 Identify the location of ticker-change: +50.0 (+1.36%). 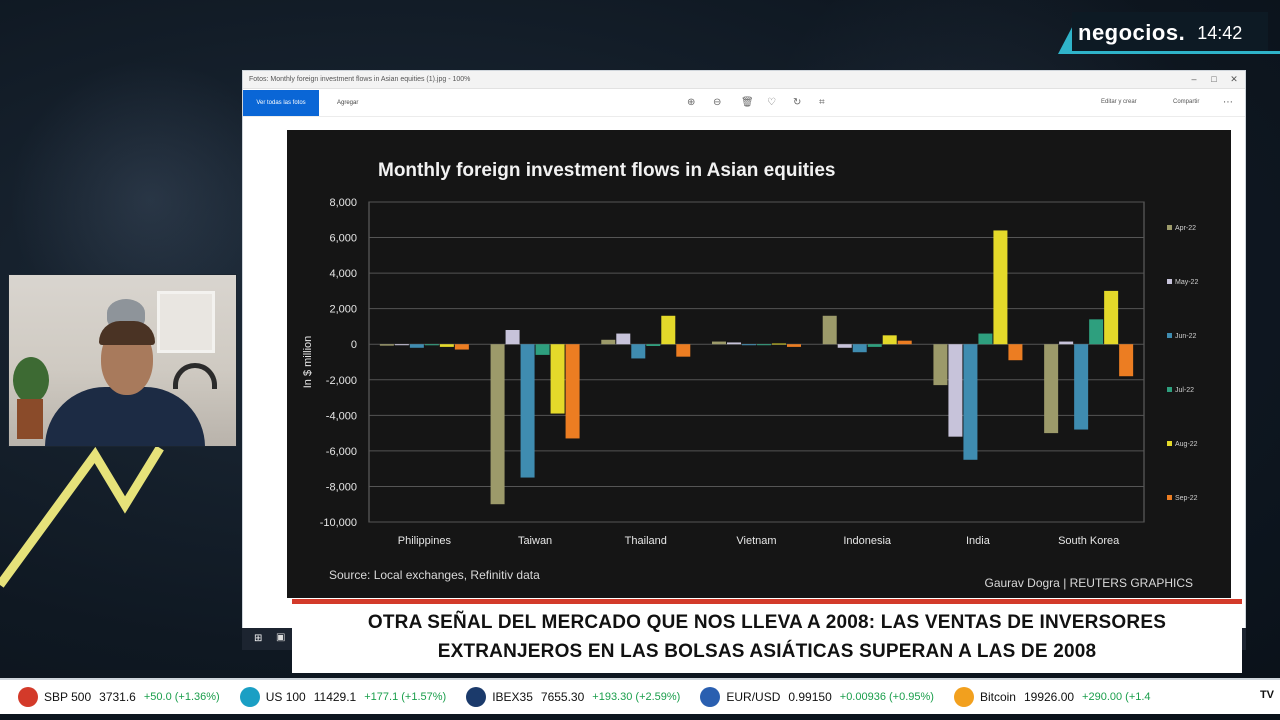
(181, 697).